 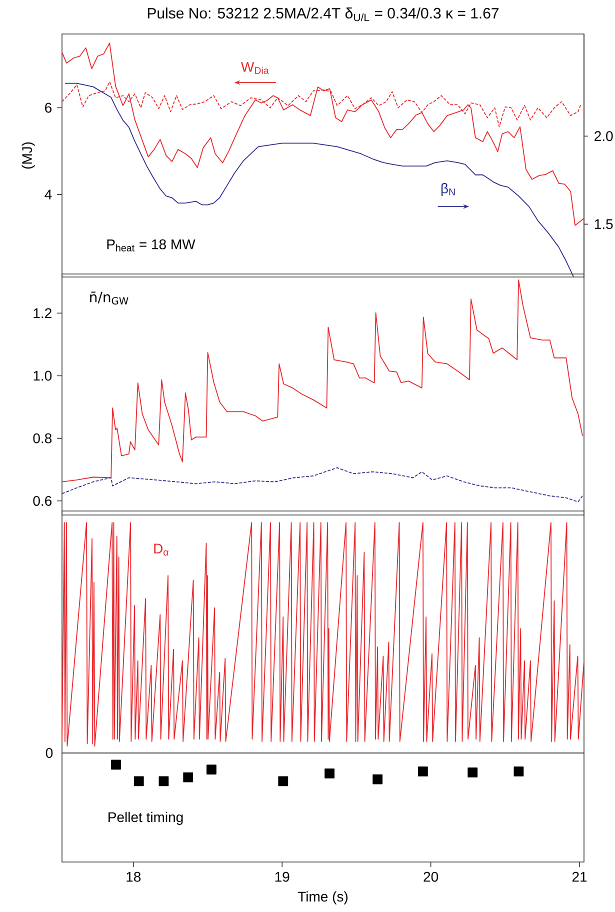 I want to click on y-tick-label: 1.0, so click(x=43, y=375).